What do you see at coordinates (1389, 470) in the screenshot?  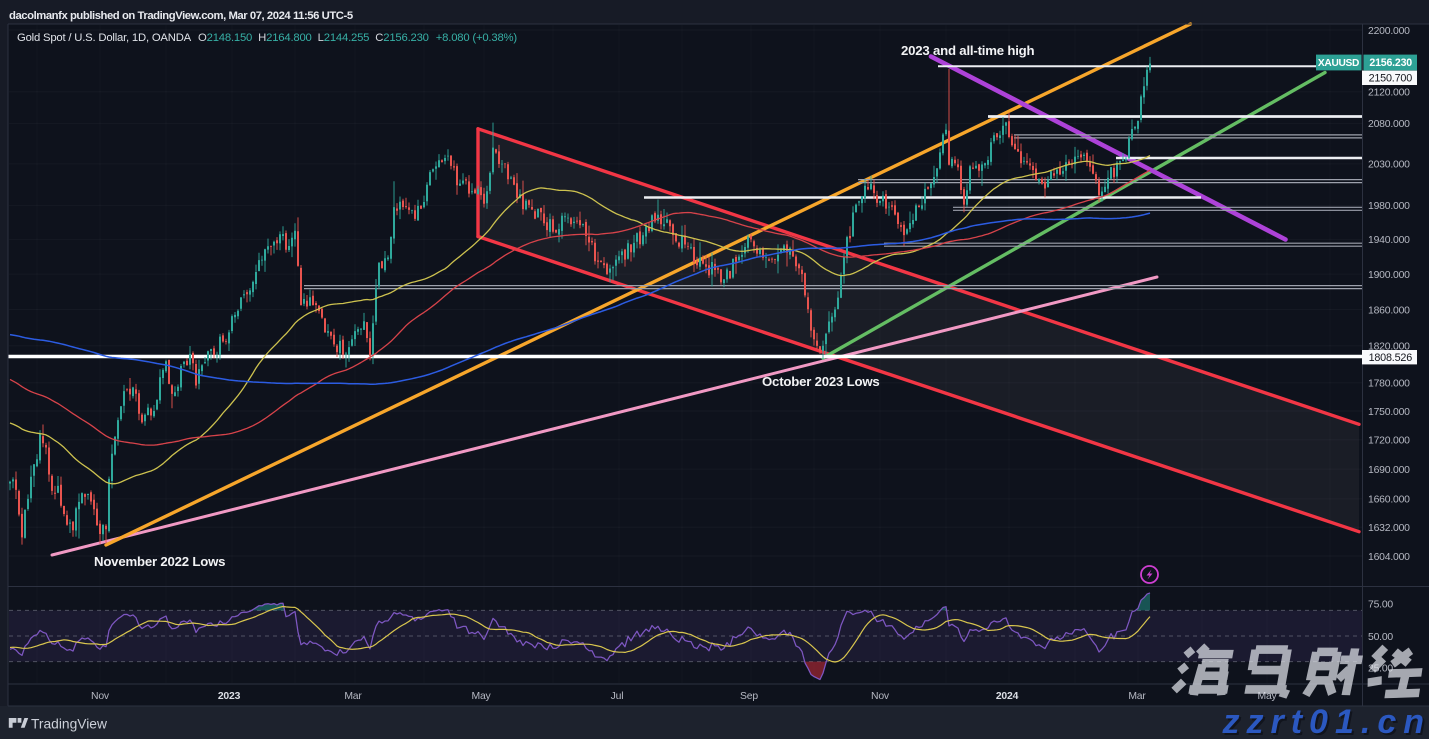 I see `svg-text: 1690.000` at bounding box center [1389, 470].